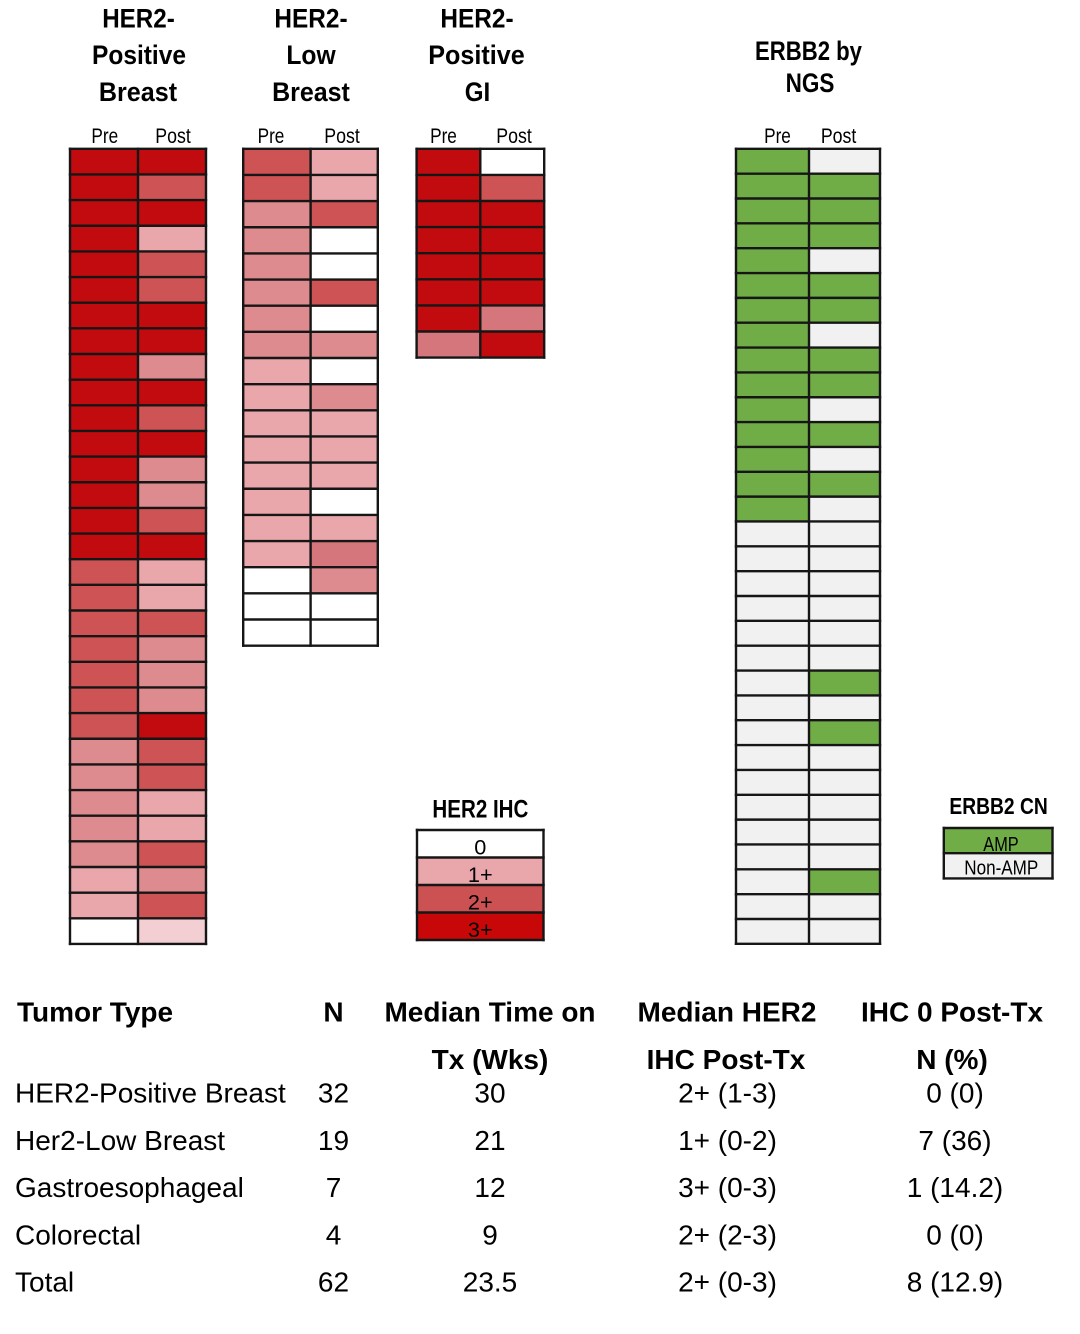 This screenshot has width=1080, height=1334. What do you see at coordinates (333, 1140) in the screenshot?
I see `svg-text: 19` at bounding box center [333, 1140].